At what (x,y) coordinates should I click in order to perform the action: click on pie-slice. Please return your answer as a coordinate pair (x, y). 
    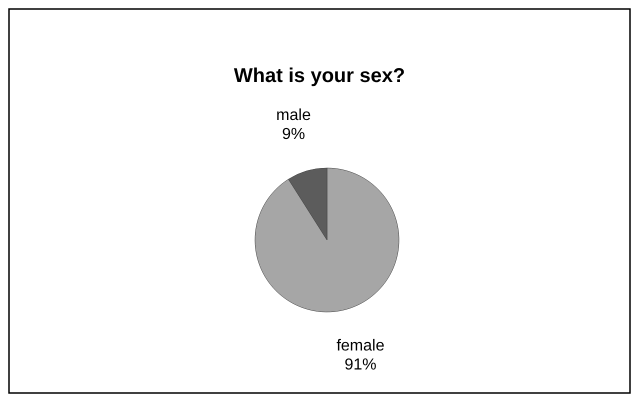
    Looking at the image, I should click on (327, 240).